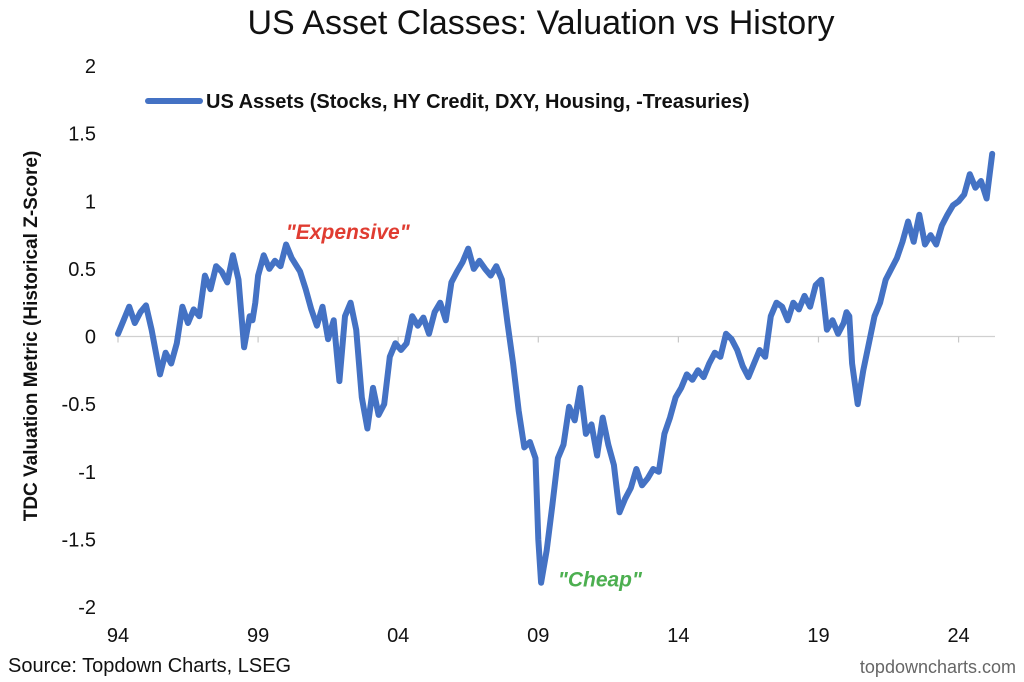 The height and width of the screenshot is (682, 1024). Describe the element at coordinates (87, 608) in the screenshot. I see `y-tick-label: -2` at that location.